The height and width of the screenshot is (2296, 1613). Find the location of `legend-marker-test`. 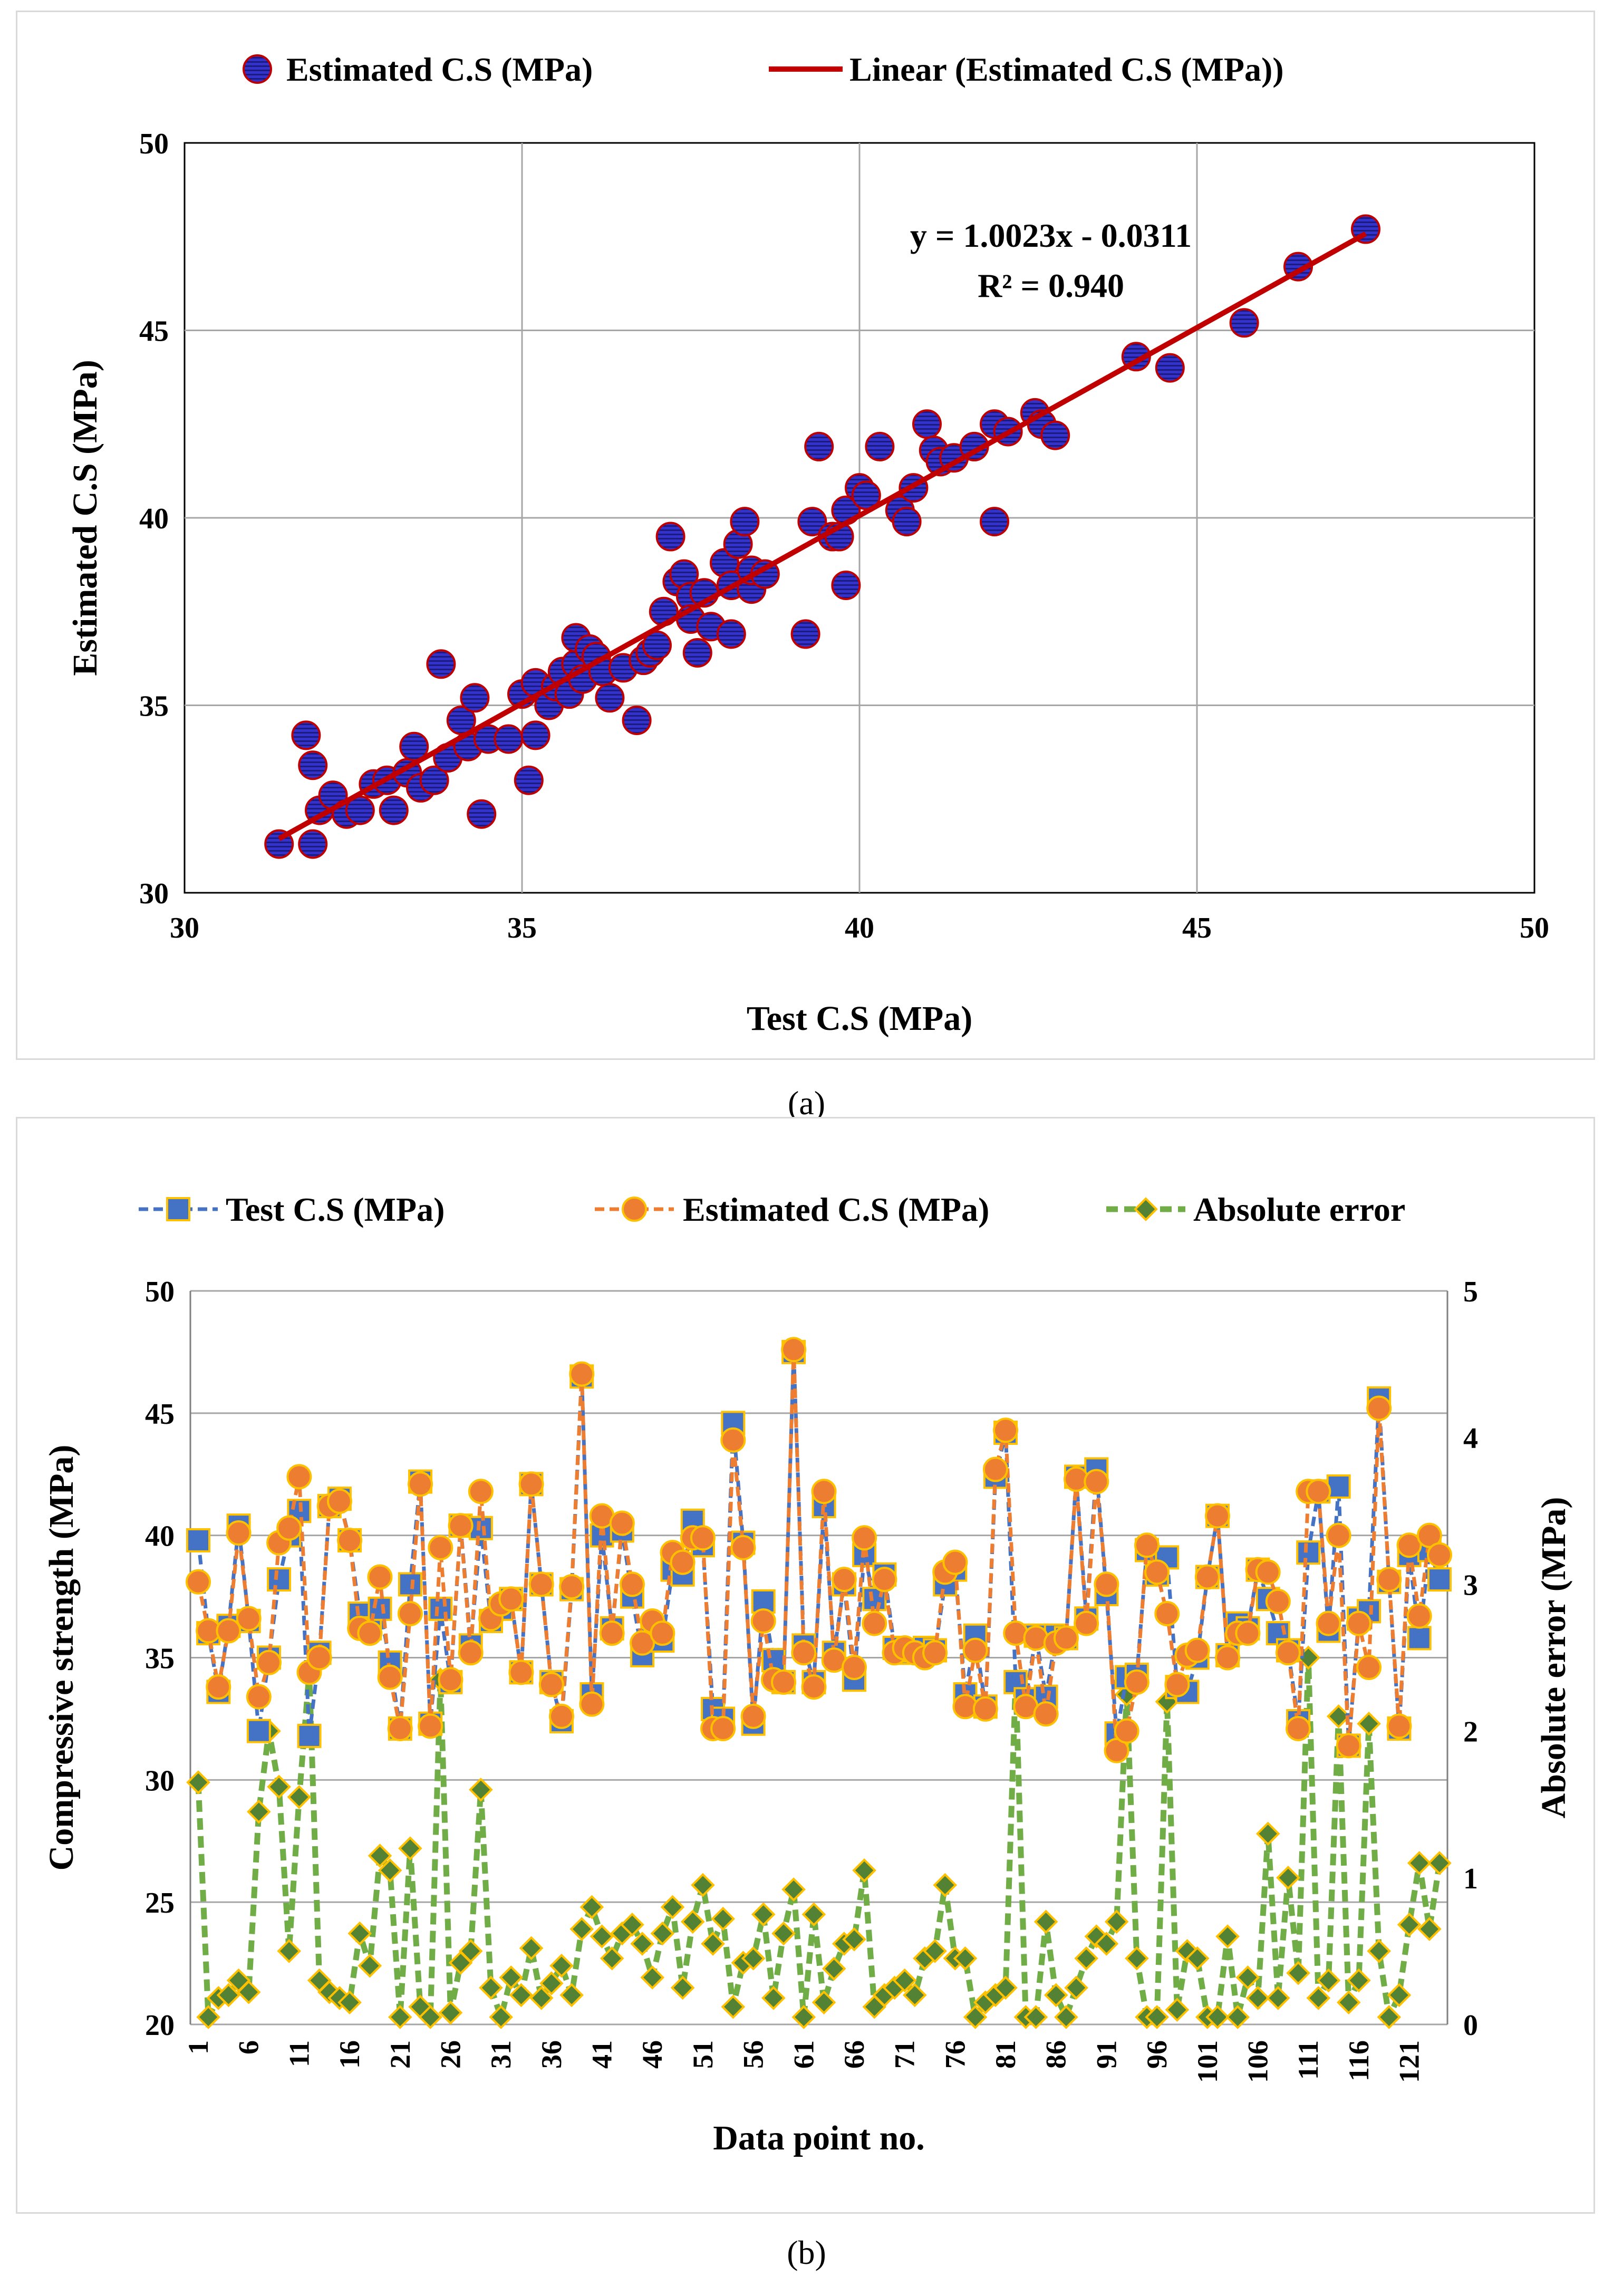

legend-marker-test is located at coordinates (178, 1209).